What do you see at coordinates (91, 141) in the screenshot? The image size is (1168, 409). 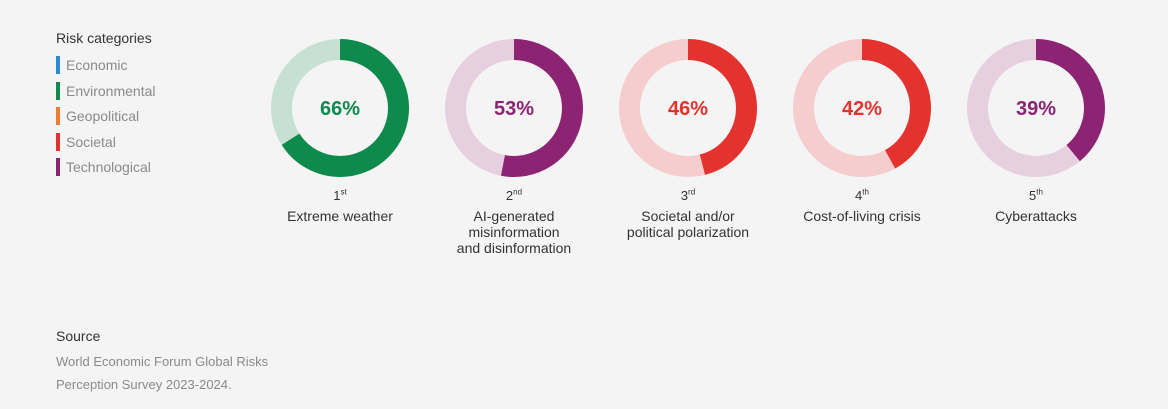 I see `legend-label: Societal` at bounding box center [91, 141].